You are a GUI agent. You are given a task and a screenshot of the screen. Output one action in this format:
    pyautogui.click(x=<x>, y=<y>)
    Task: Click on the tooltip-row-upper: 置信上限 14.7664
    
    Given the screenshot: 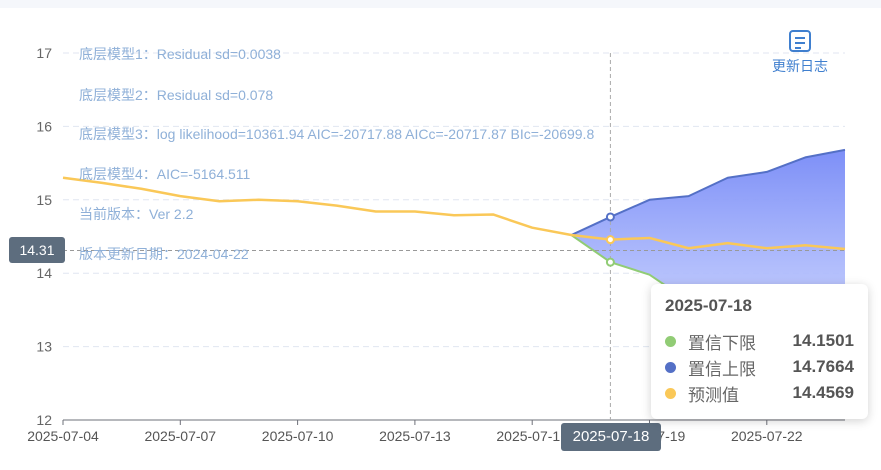 What is the action you would take?
    pyautogui.click(x=759, y=367)
    